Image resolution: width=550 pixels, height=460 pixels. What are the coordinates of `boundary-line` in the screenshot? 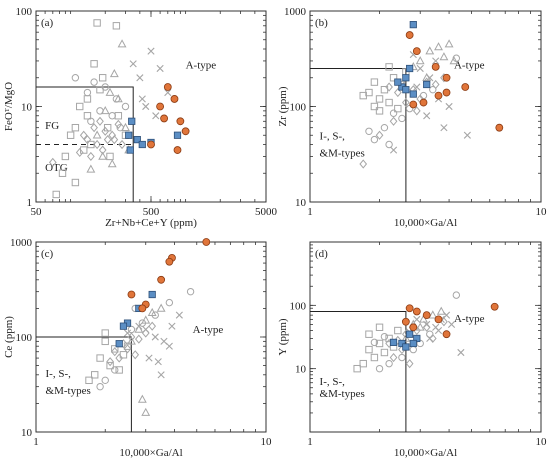 It's located at (358, 371).